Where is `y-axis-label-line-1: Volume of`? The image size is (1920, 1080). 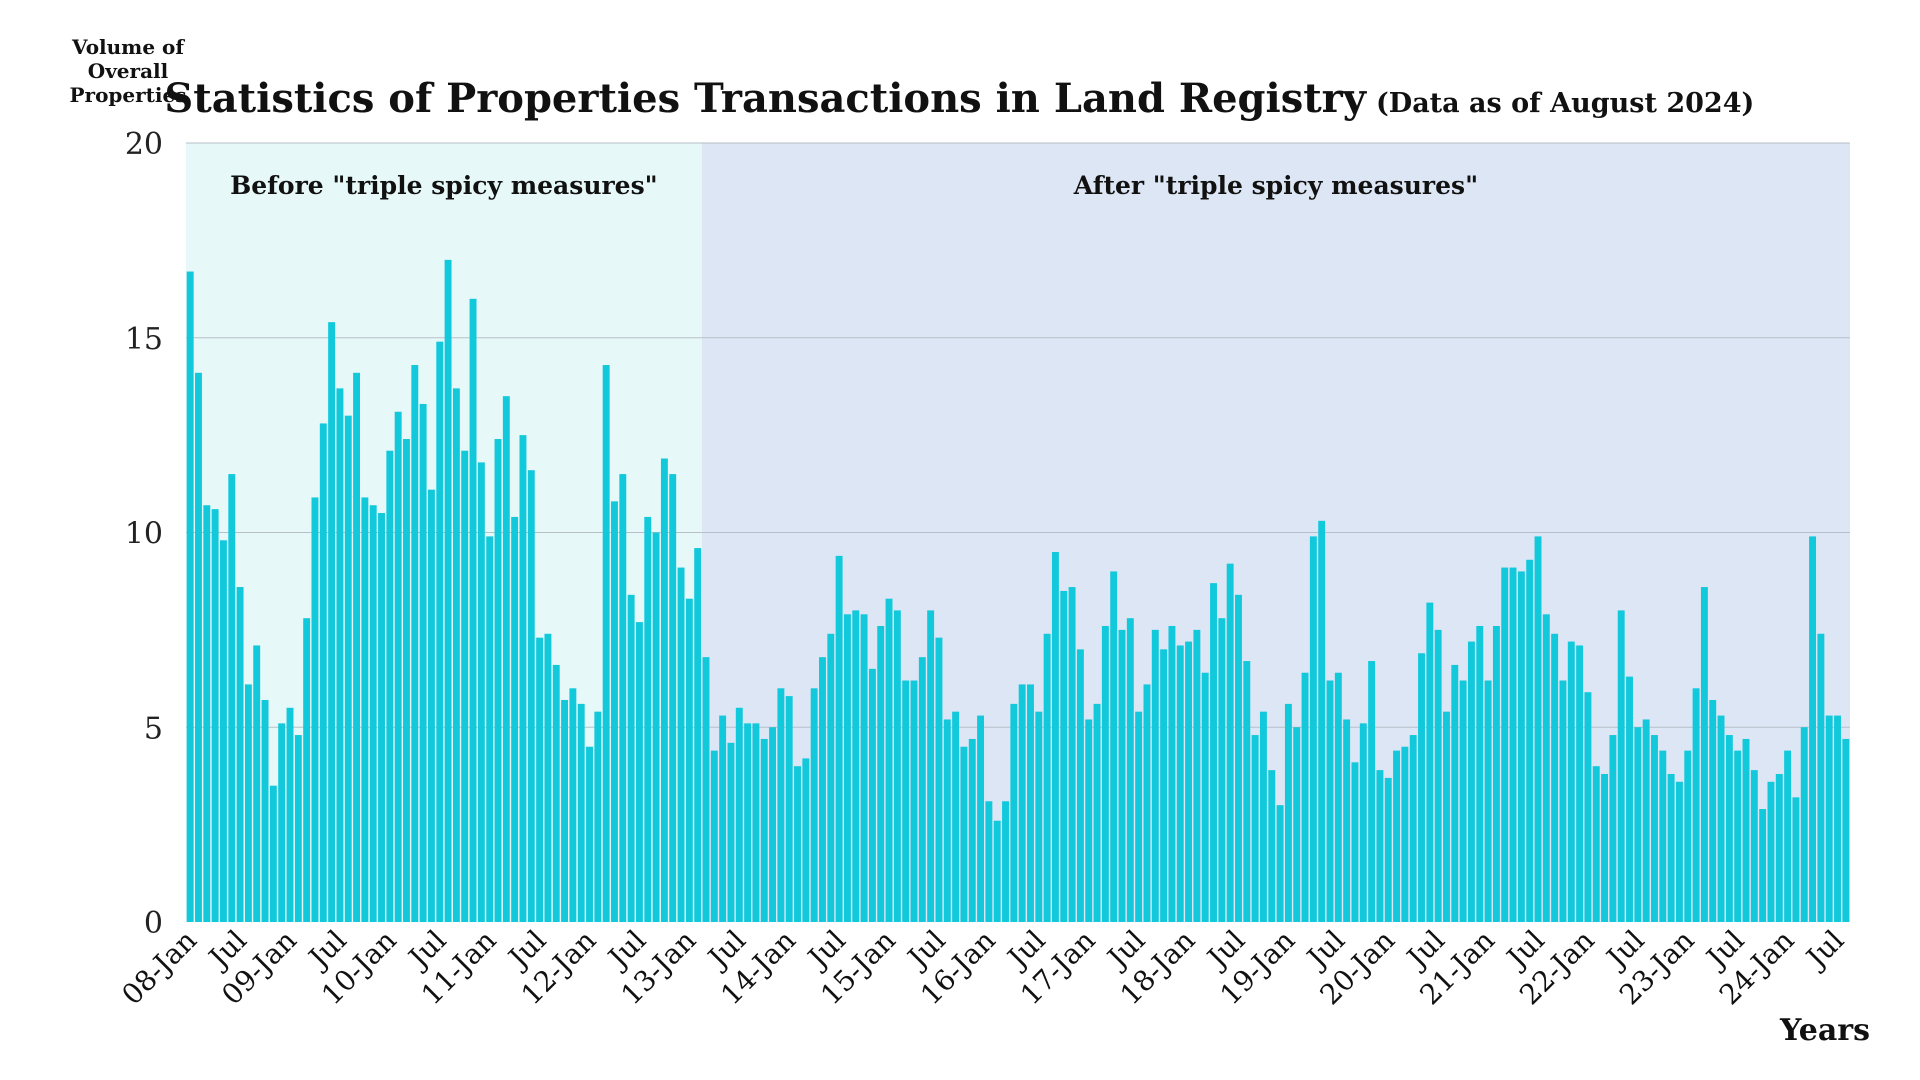 y-axis-label-line-1: Volume of is located at coordinates (128, 47).